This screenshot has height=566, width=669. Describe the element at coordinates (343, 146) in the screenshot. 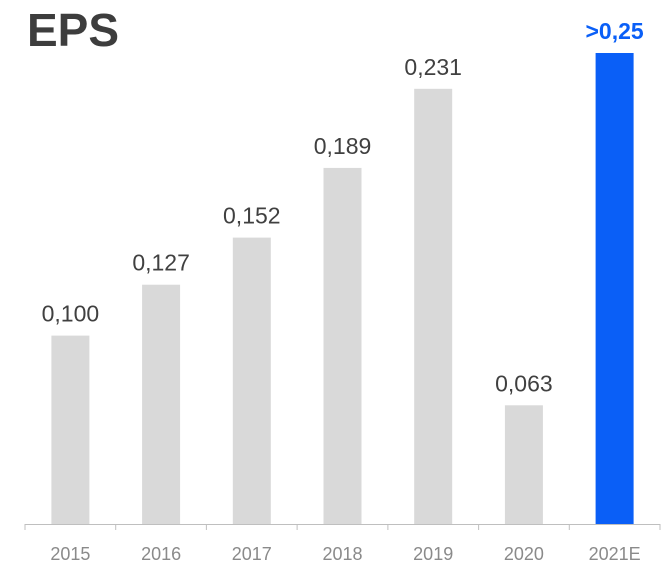

I see `value-label-2018: 0,189` at that location.